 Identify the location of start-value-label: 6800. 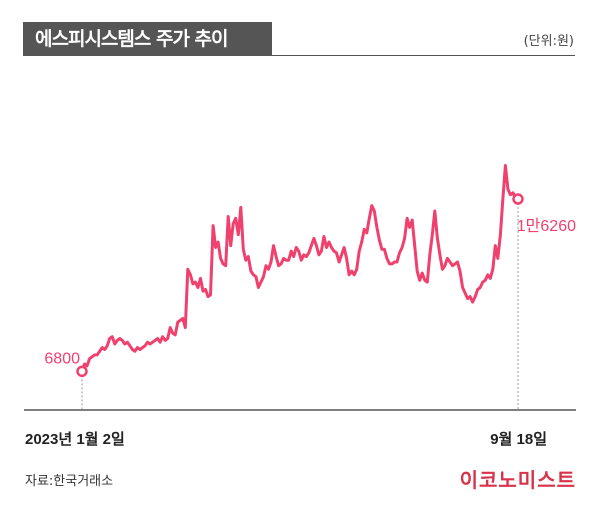
(62, 358).